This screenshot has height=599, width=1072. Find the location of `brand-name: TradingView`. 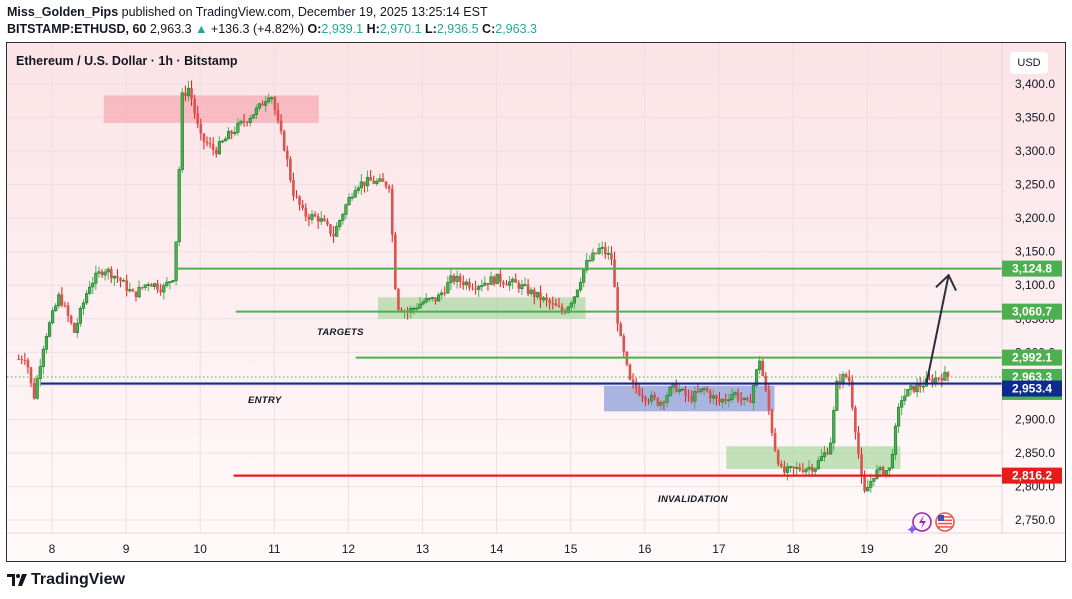

brand-name: TradingView is located at coordinates (78, 579).